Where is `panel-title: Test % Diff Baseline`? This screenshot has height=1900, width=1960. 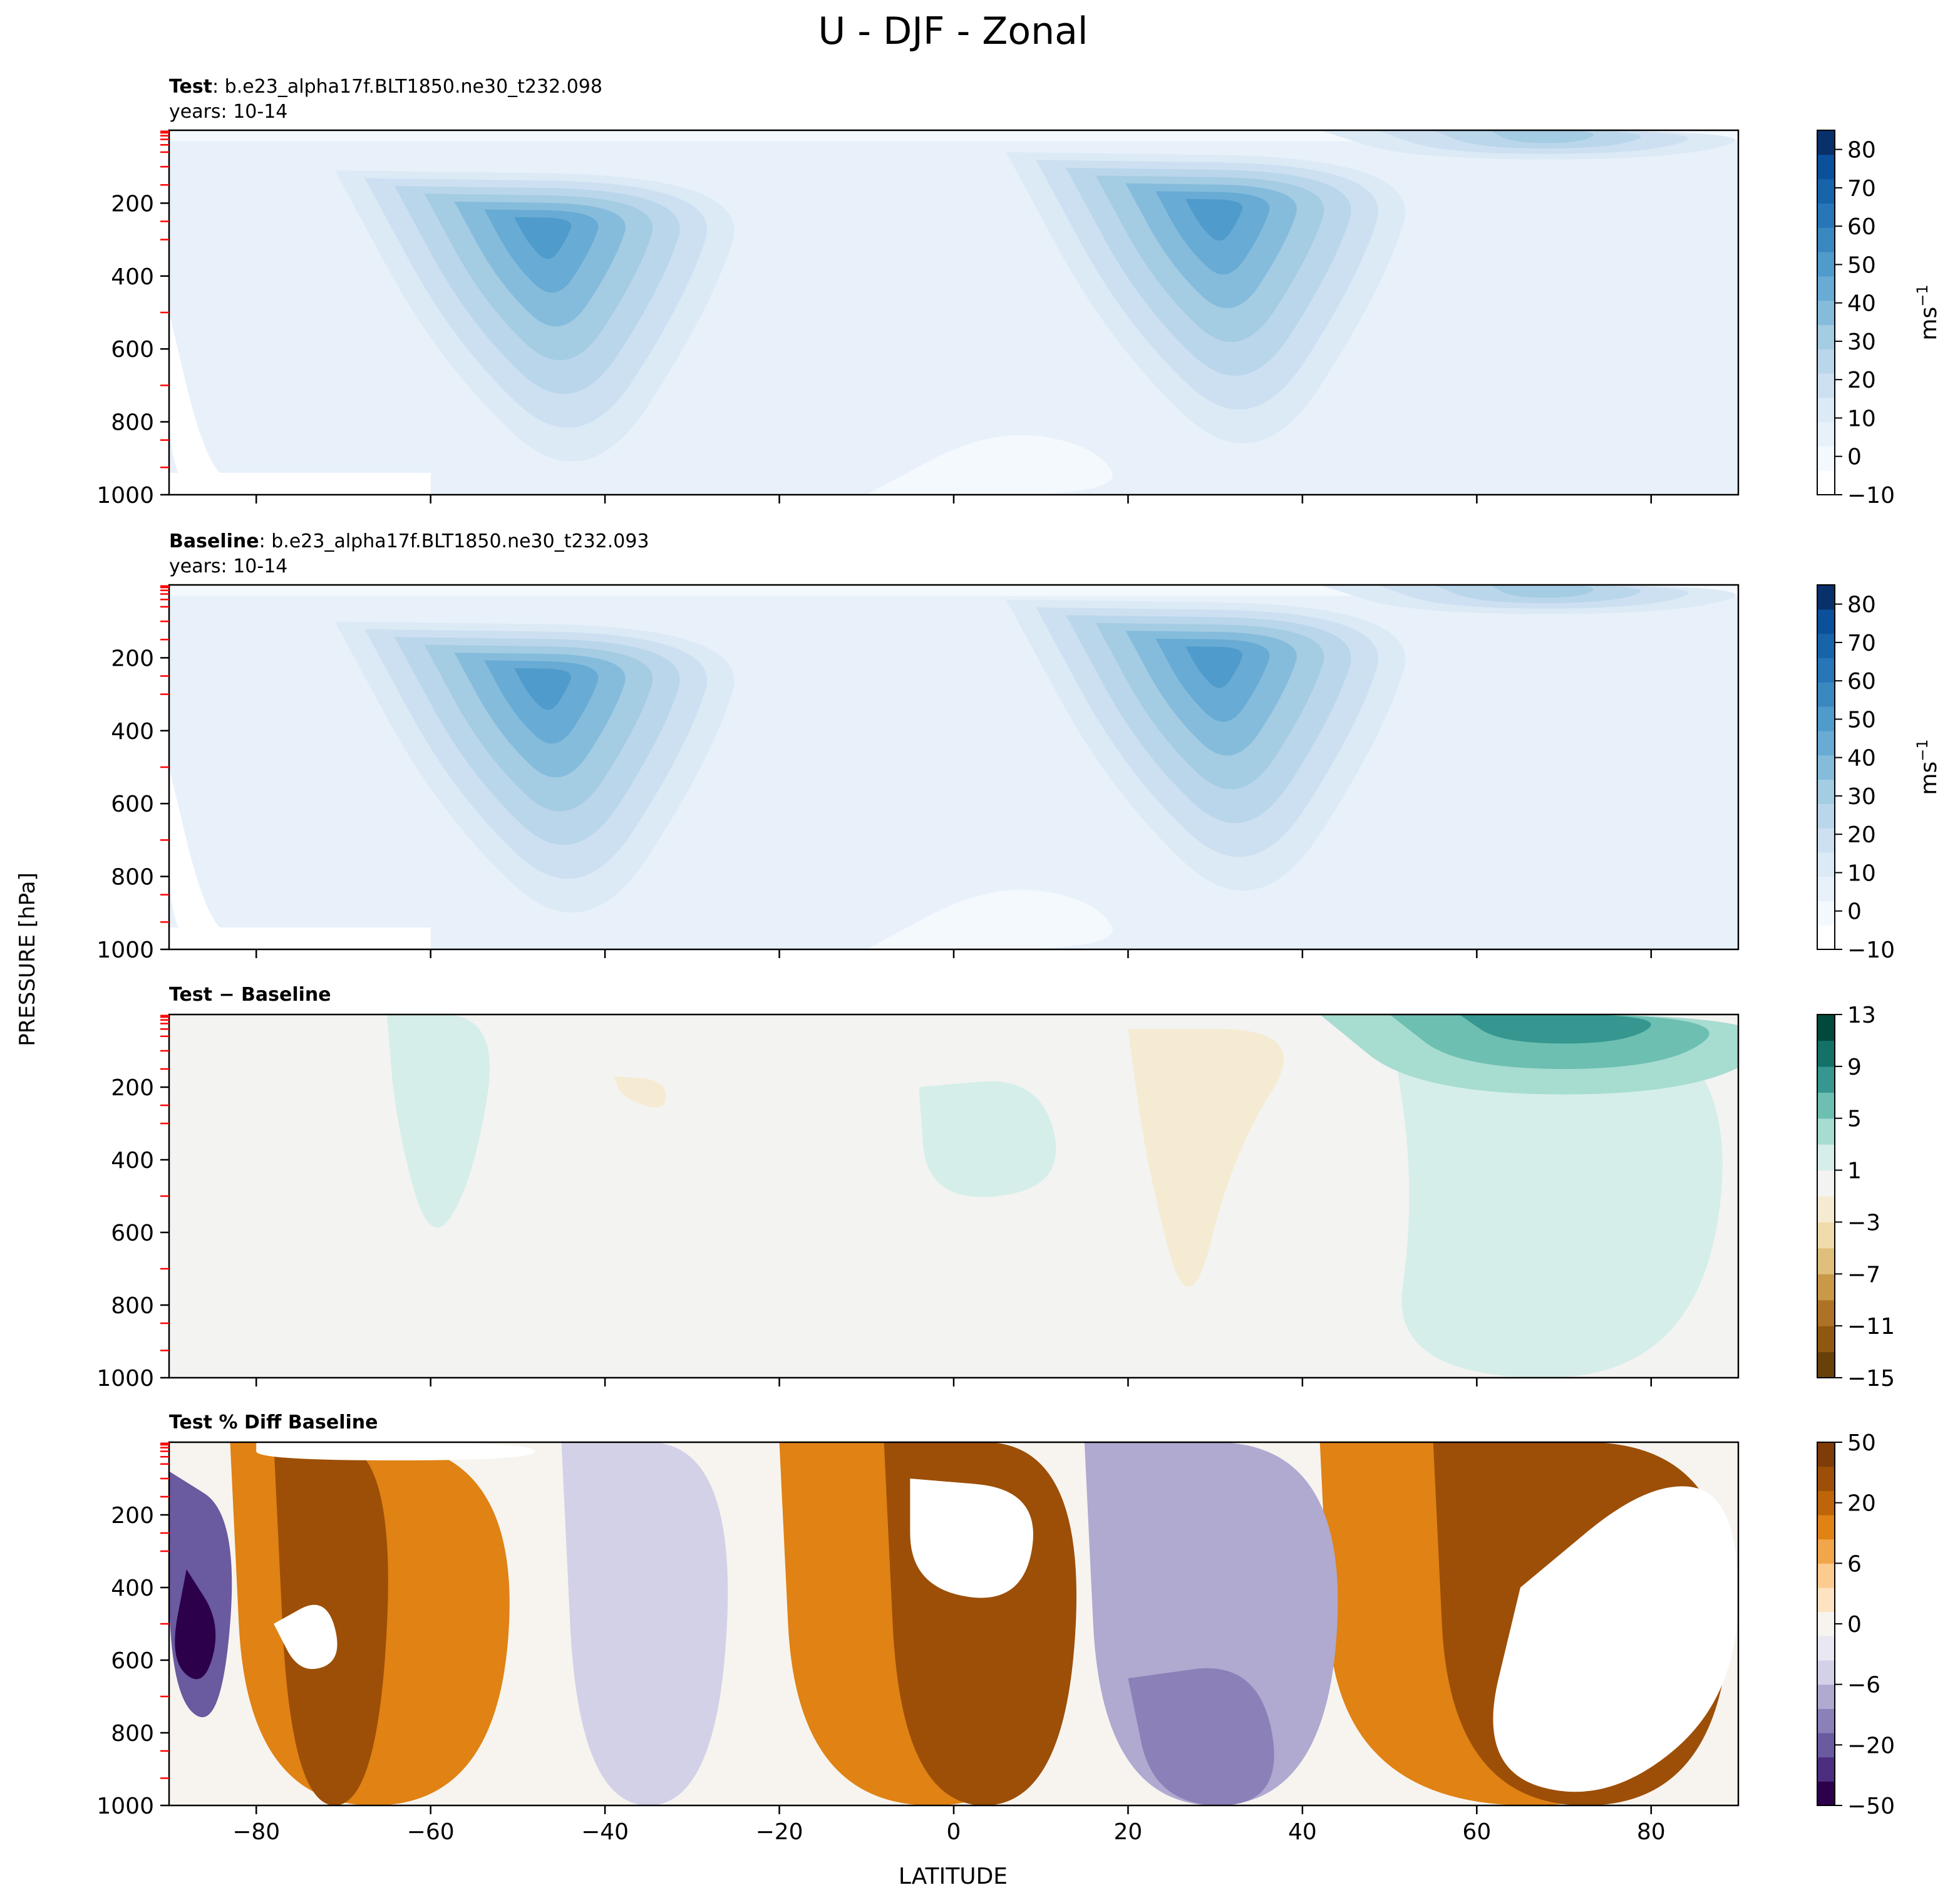 panel-title: Test % Diff Baseline is located at coordinates (273, 1422).